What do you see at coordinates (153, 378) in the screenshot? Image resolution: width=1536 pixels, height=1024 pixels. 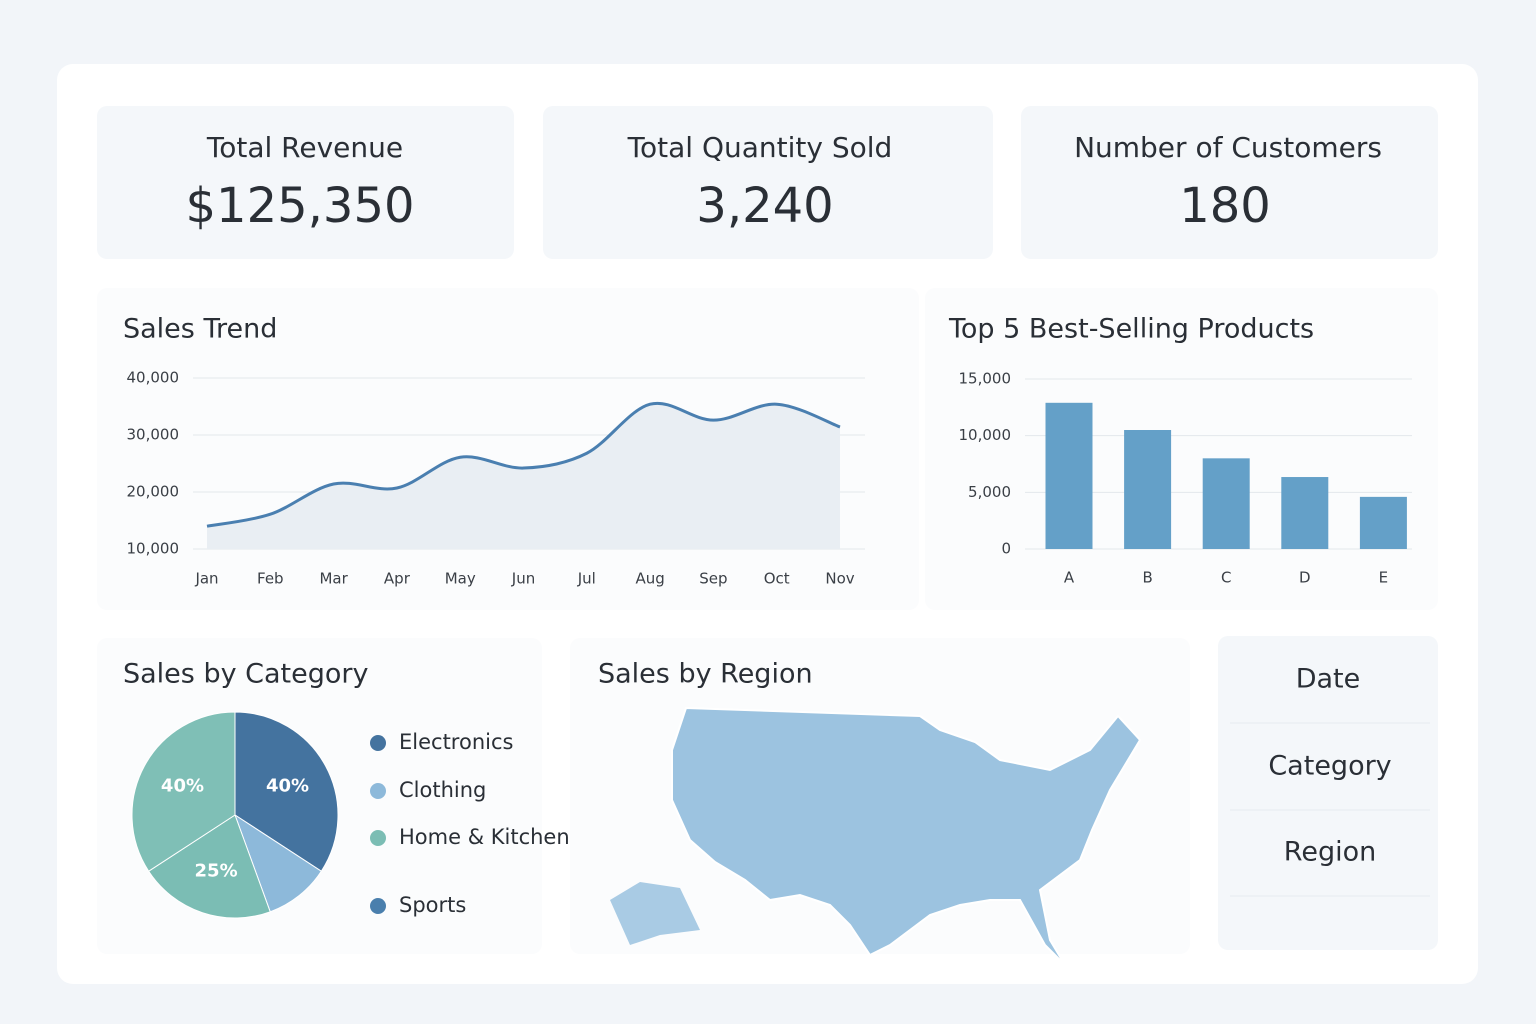 I see `y-tick-label: 40,000` at bounding box center [153, 378].